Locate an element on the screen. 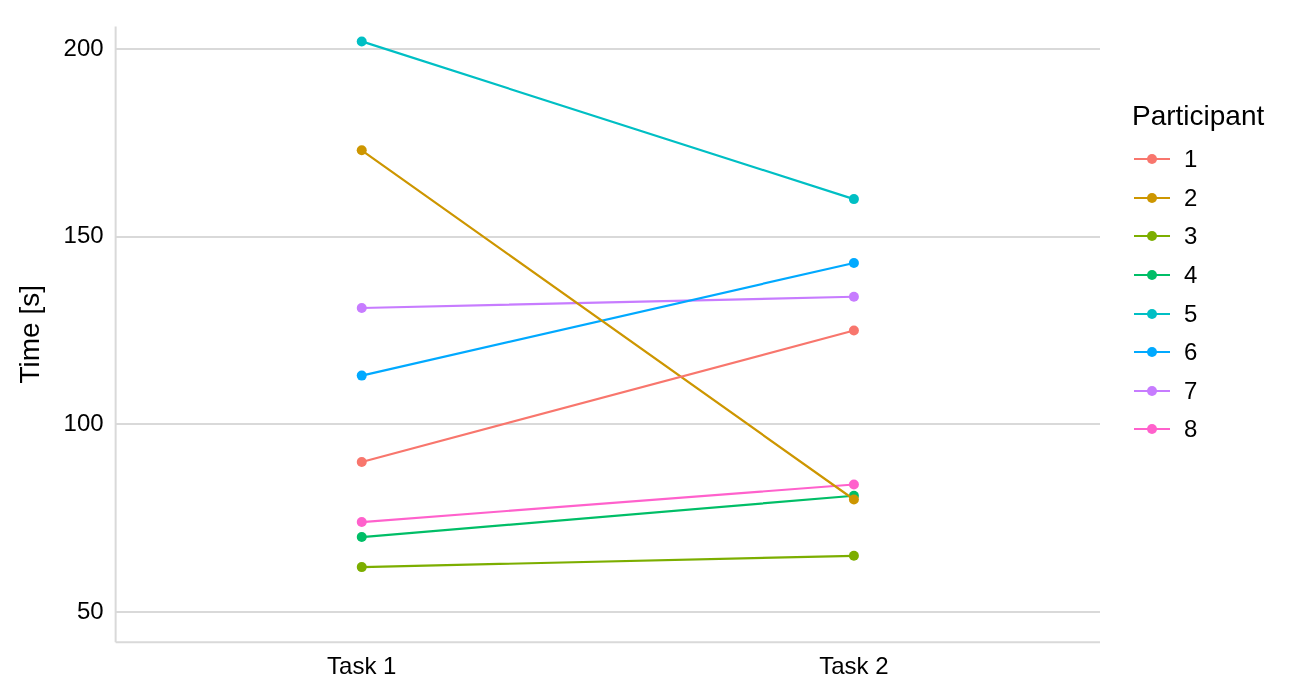 This screenshot has width=1311, height=689. y-tick-label: 200 is located at coordinates (83, 47).